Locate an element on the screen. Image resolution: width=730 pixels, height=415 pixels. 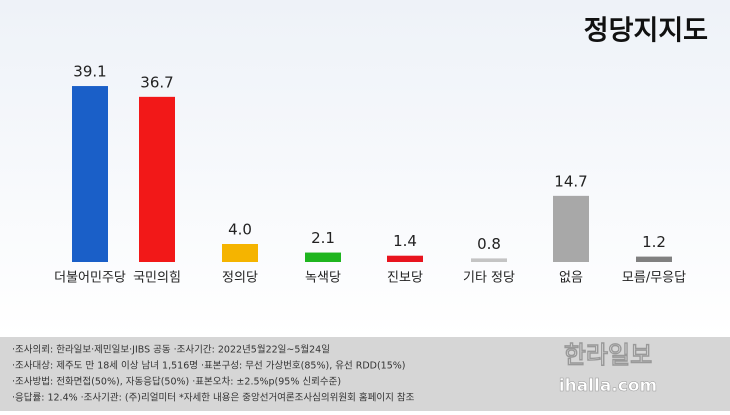
category-label: 모름/무응답 is located at coordinates (654, 278).